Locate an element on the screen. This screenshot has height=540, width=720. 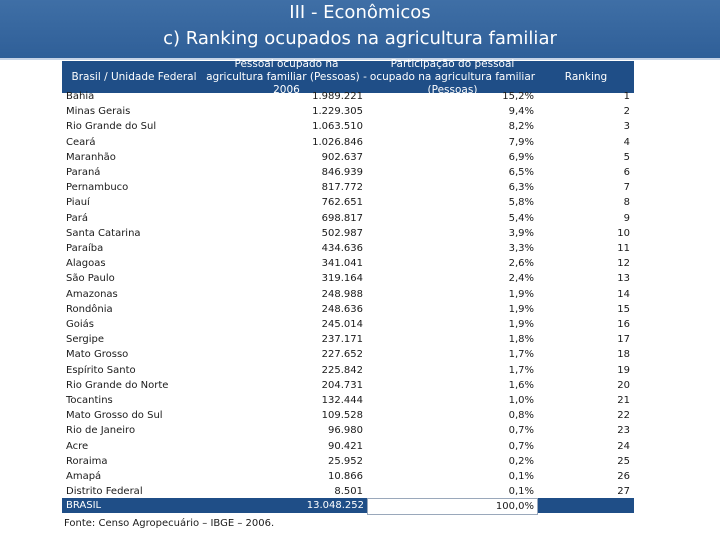
table-row: Alagoas 341.041 2,6% 12 is located at coordinates (348, 263).